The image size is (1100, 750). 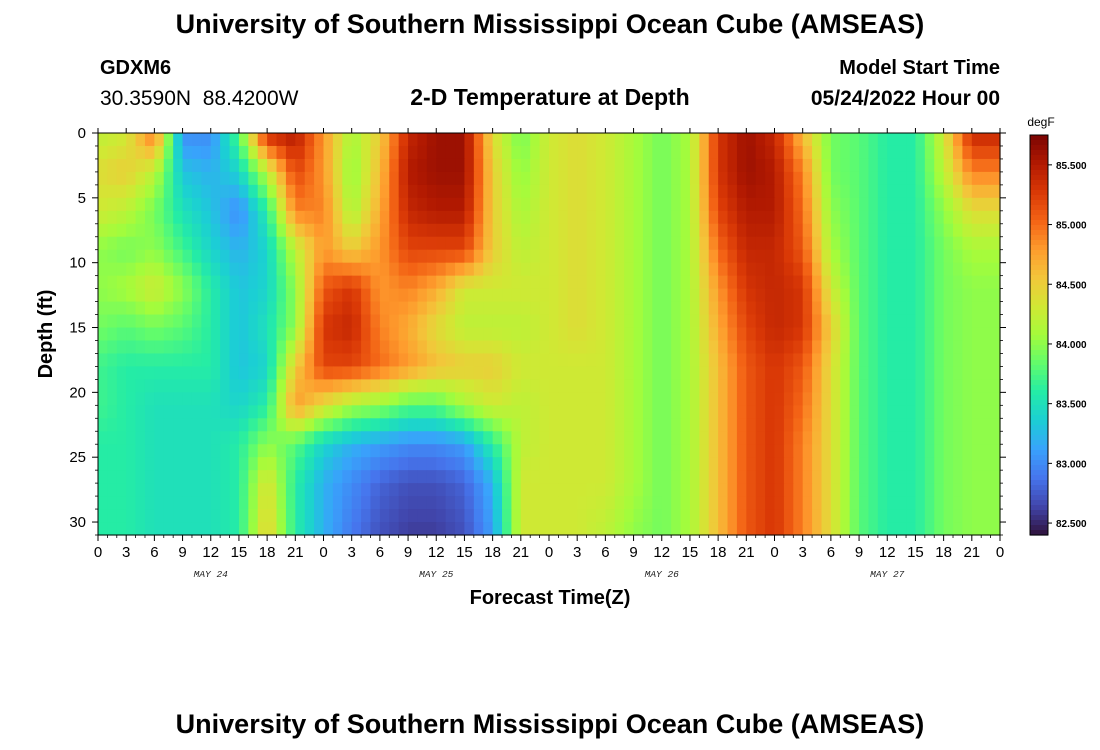 I want to click on x-tick-label: 21, so click(x=520, y=552).